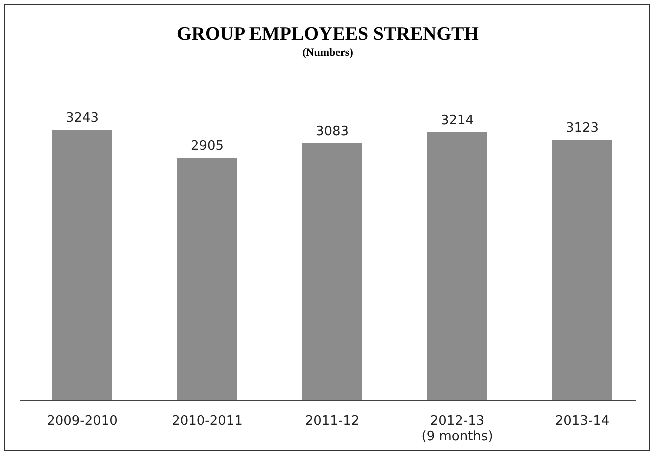  I want to click on x-tick-label: 2009-2010, so click(82, 421).